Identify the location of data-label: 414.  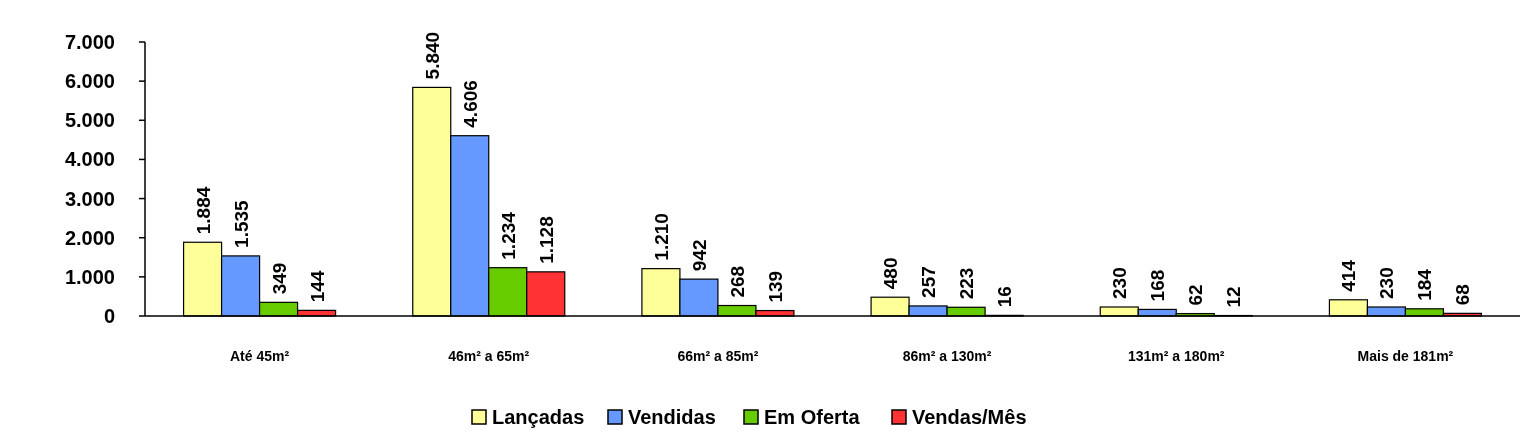
(1349, 275).